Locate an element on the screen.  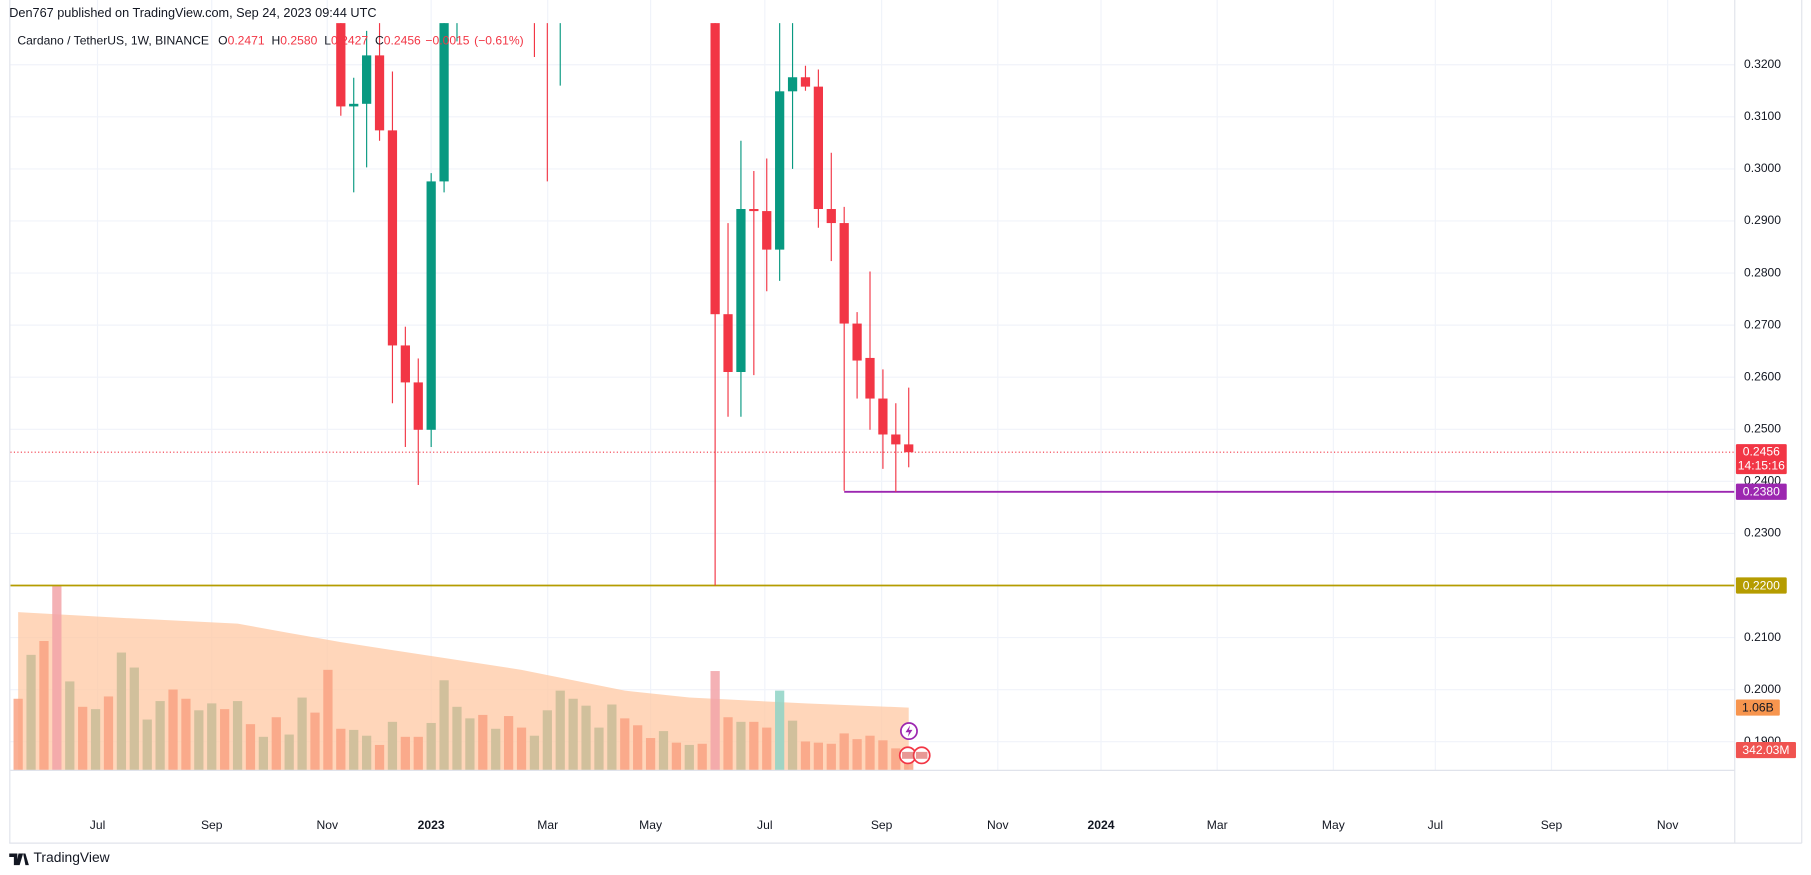
volume-label: 342.03M is located at coordinates (1765, 750).